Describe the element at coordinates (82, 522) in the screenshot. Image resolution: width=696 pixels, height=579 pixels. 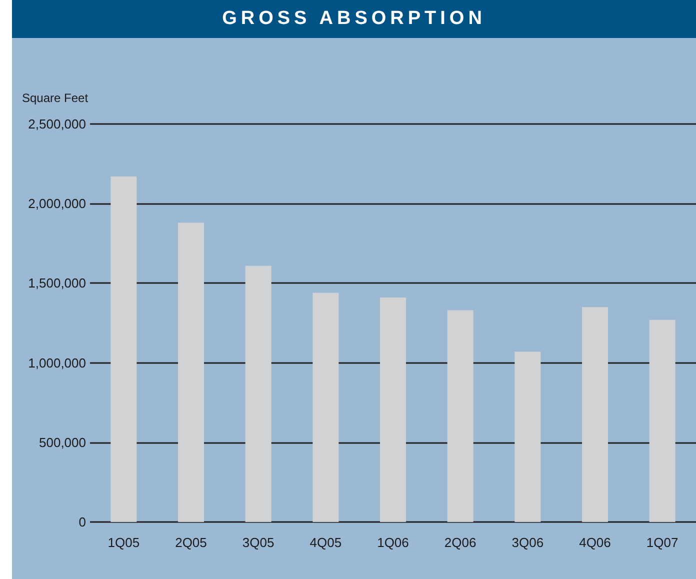
I see `y-tick-label: 0` at that location.